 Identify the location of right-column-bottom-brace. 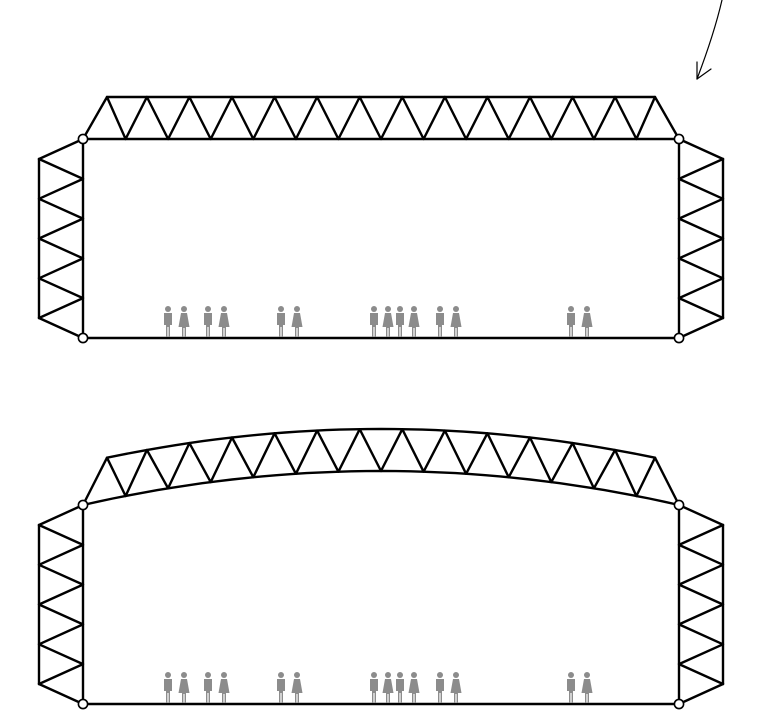
(701, 328).